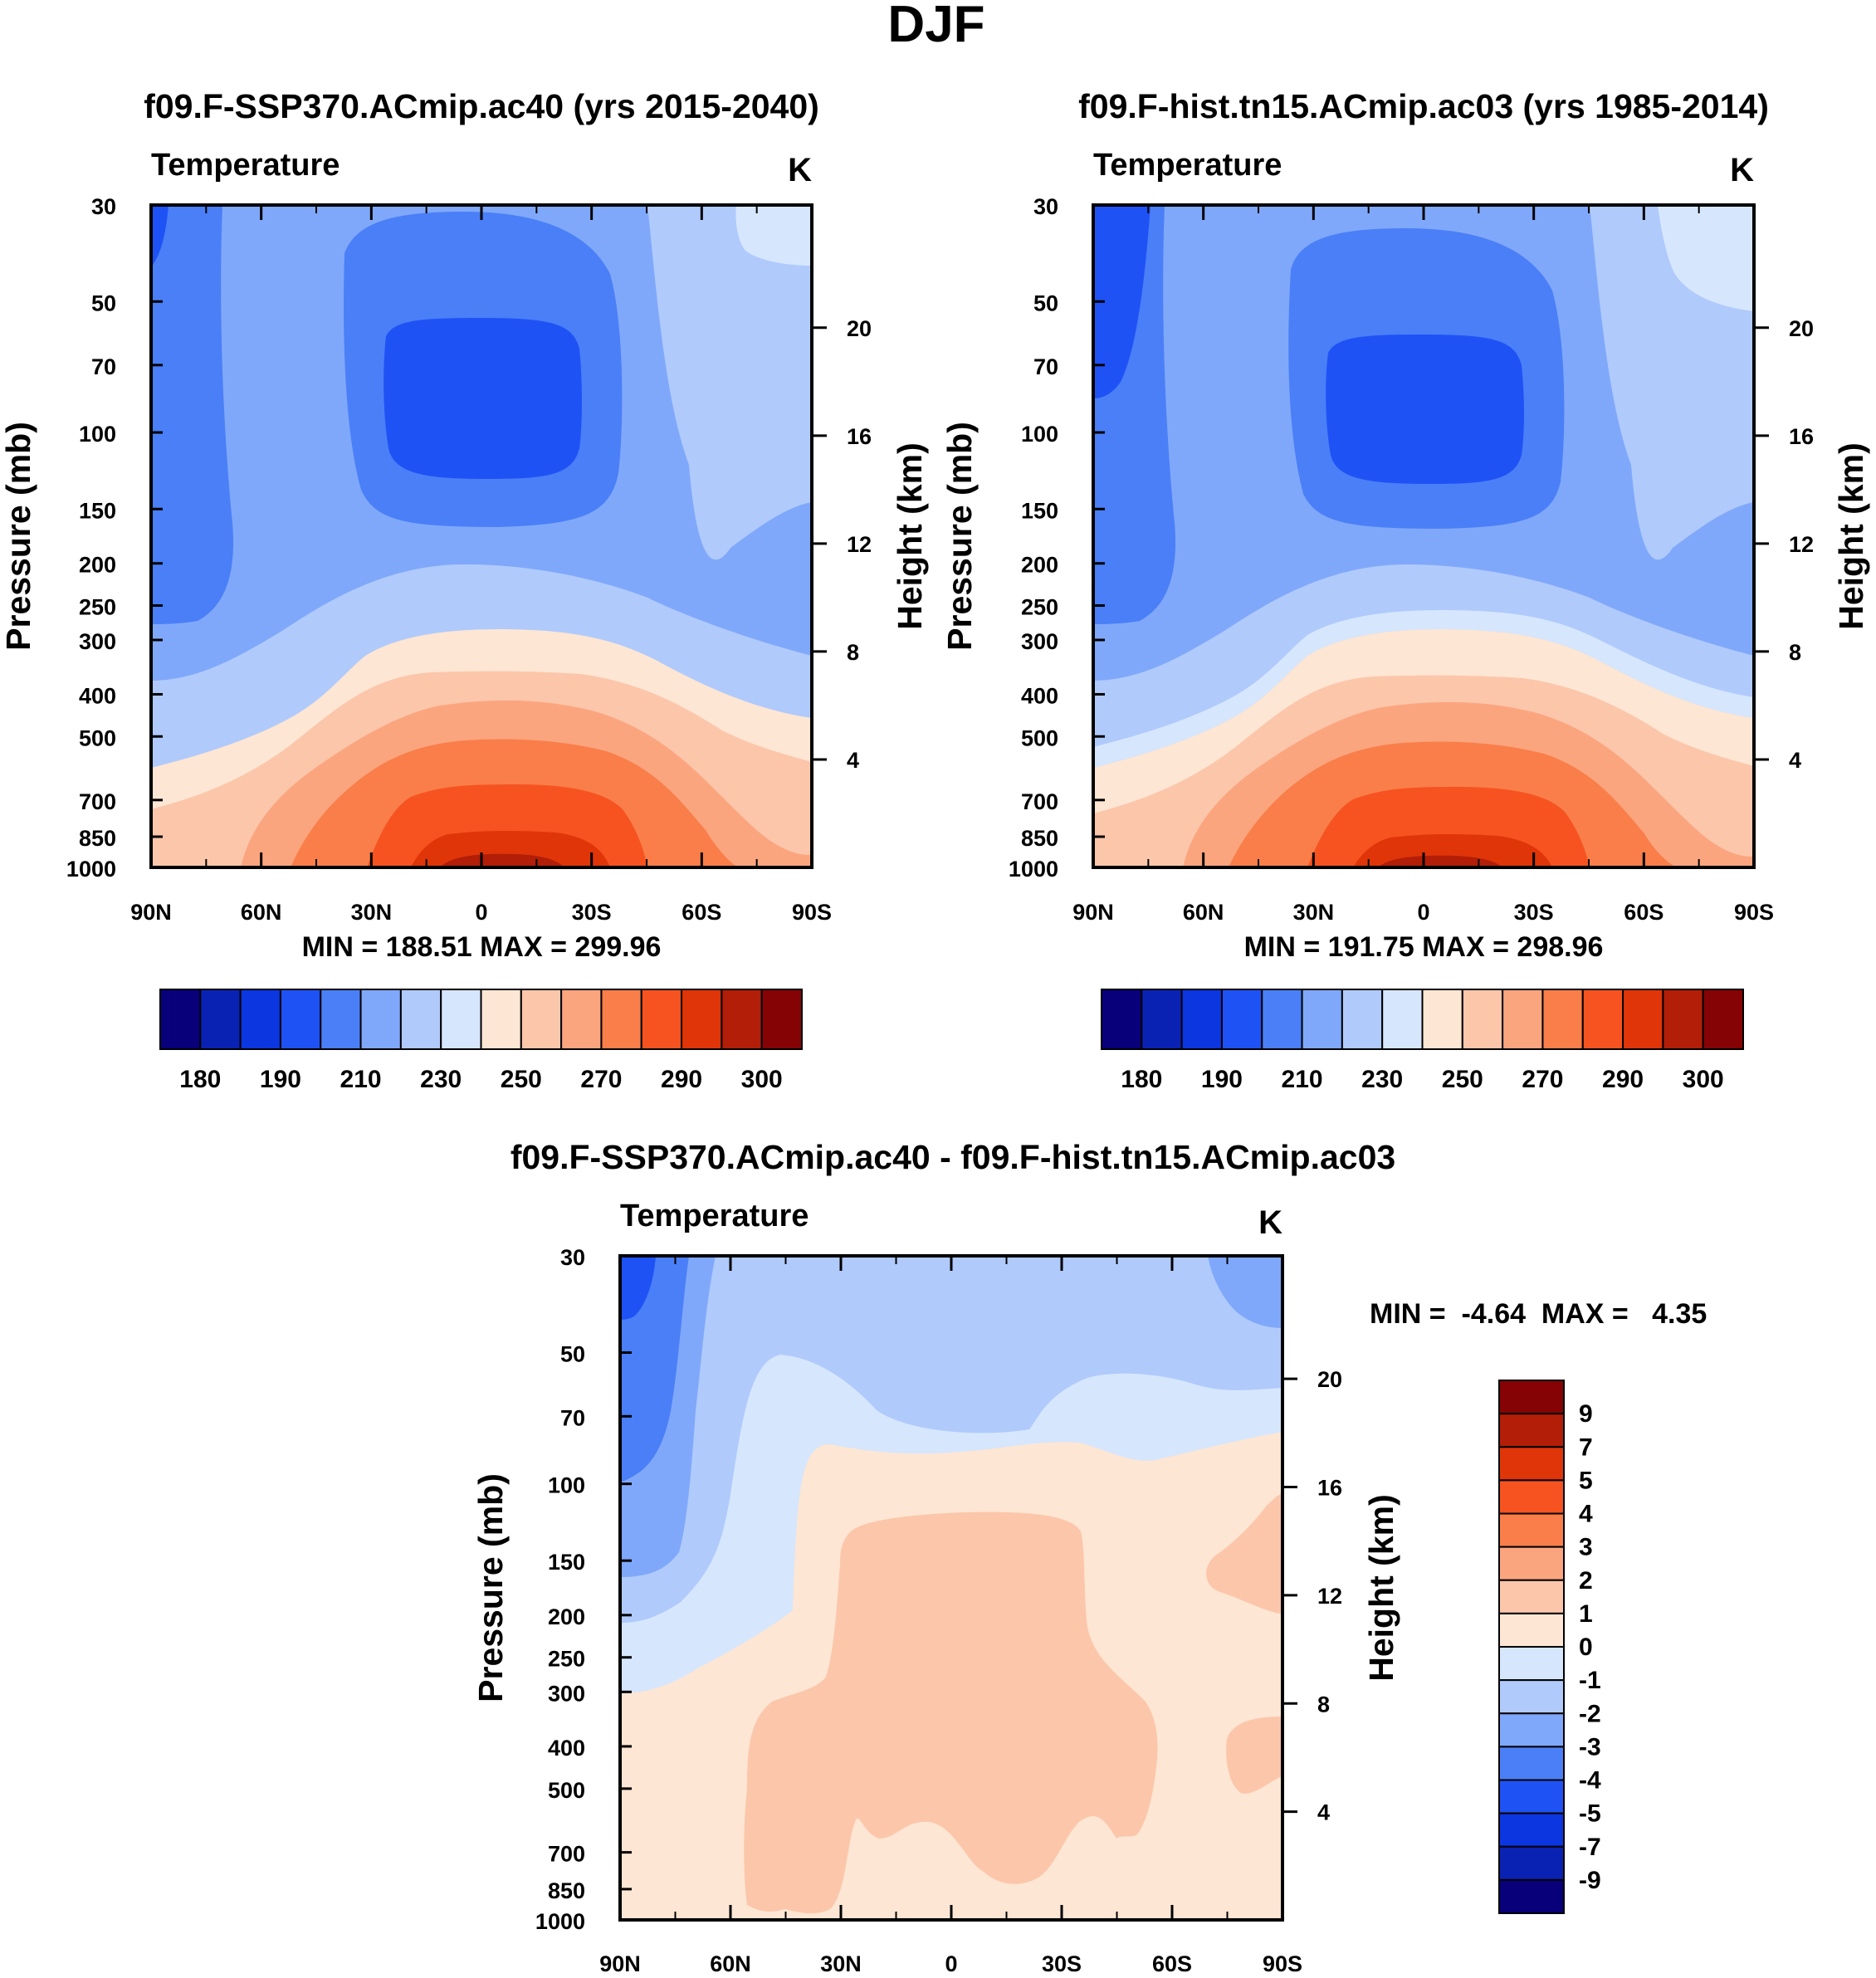 This screenshot has height=1978, width=1876. What do you see at coordinates (572, 1355) in the screenshot?
I see `y-tick-label: 50` at bounding box center [572, 1355].